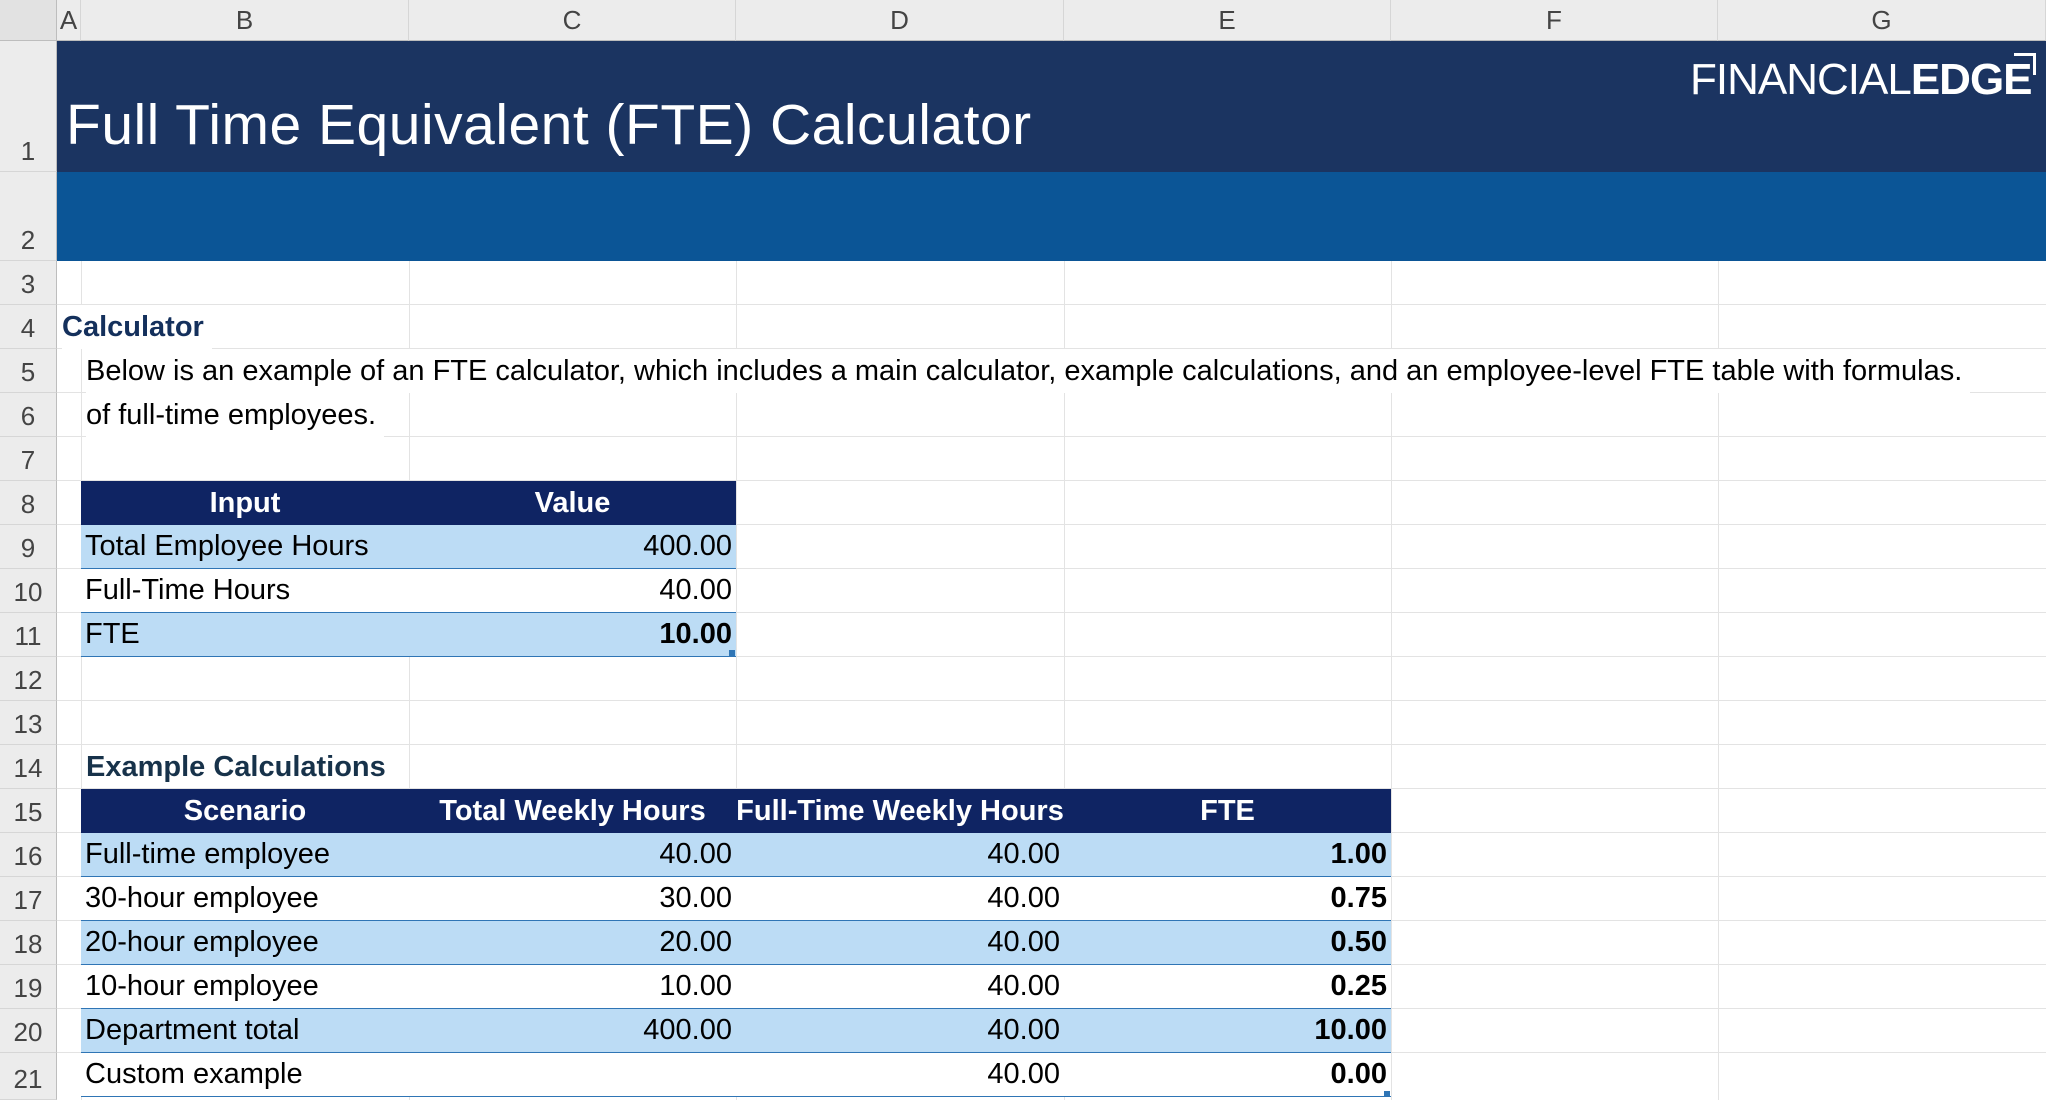  What do you see at coordinates (245, 635) in the screenshot?
I see `calc-label-fte: FTE` at bounding box center [245, 635].